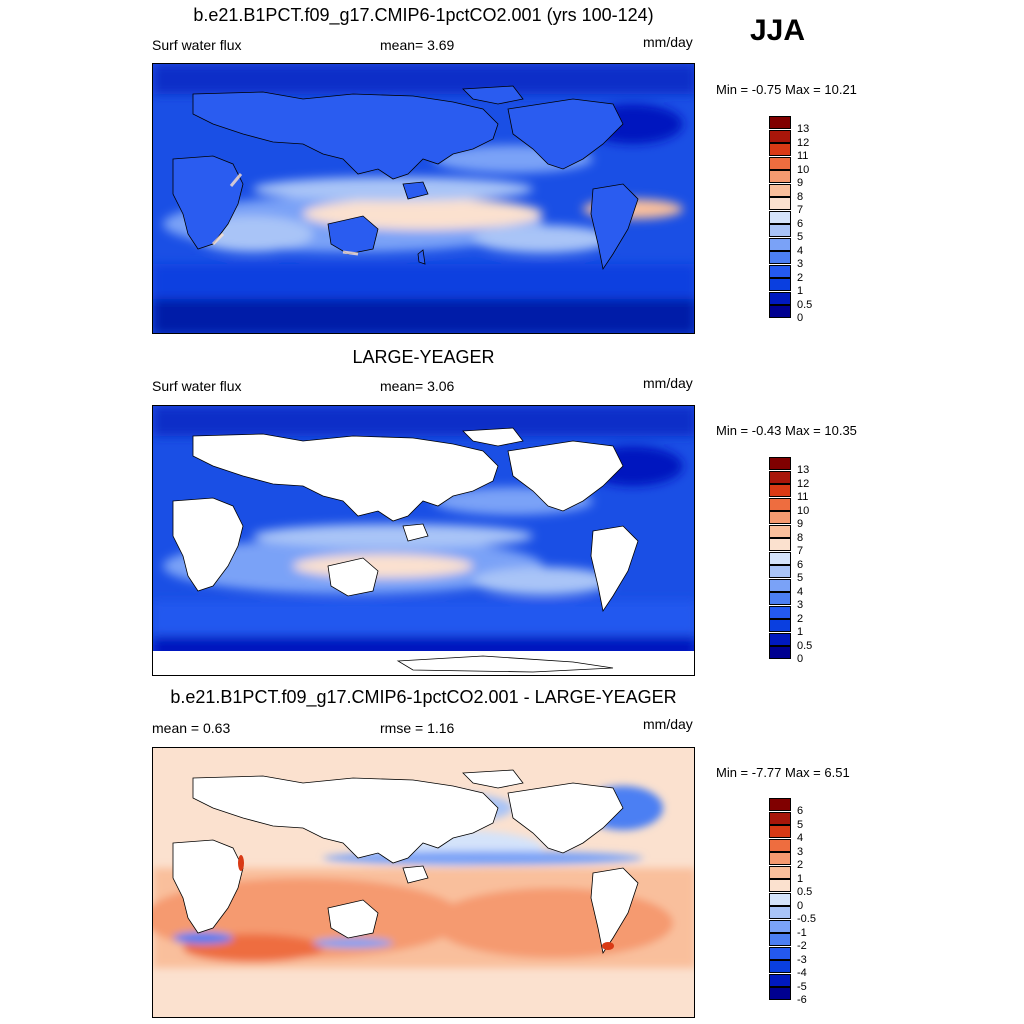 The image size is (1024, 1024). I want to click on panel2-colorbar-label: 10, so click(803, 510).